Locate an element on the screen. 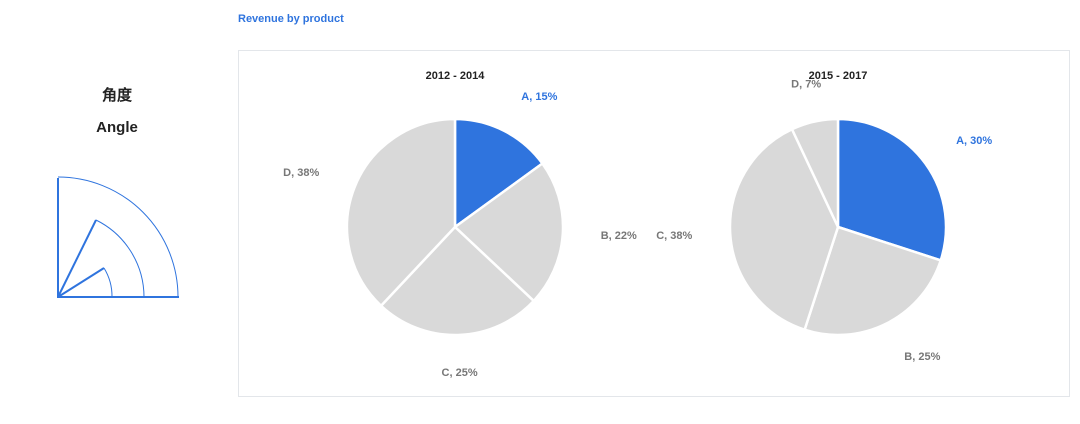 This screenshot has height=424, width=1080. data-label: C, 38% is located at coordinates (674, 236).